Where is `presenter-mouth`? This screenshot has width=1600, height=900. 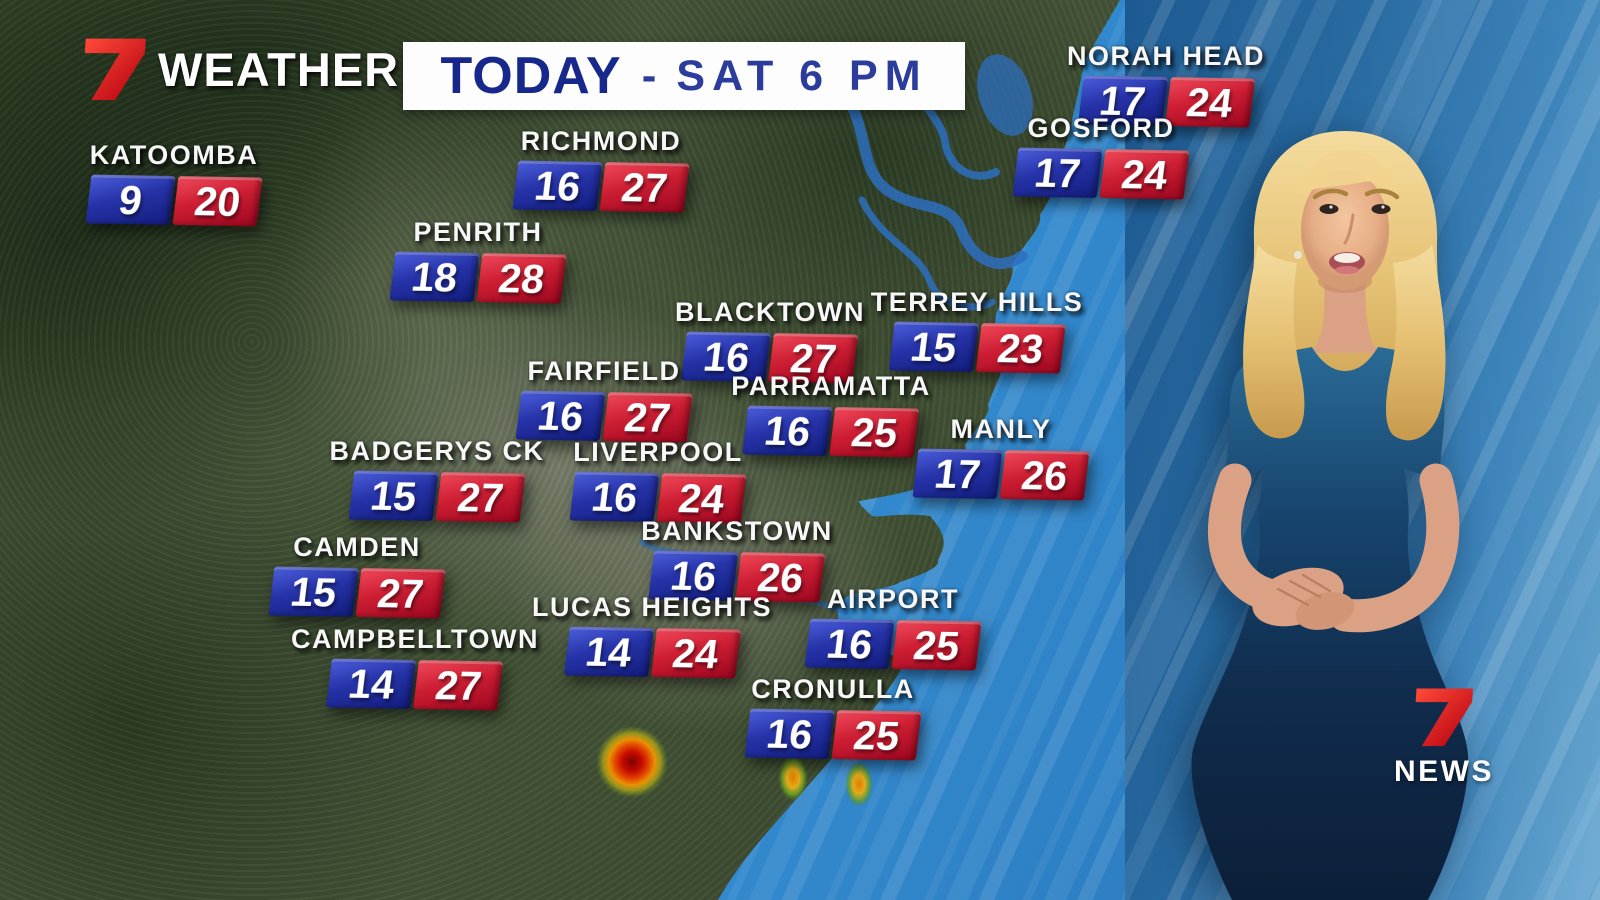
presenter-mouth is located at coordinates (1347, 263).